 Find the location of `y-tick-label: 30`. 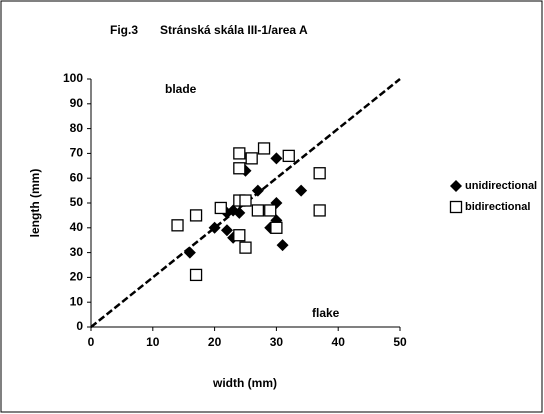

y-tick-label: 30 is located at coordinates (77, 252).